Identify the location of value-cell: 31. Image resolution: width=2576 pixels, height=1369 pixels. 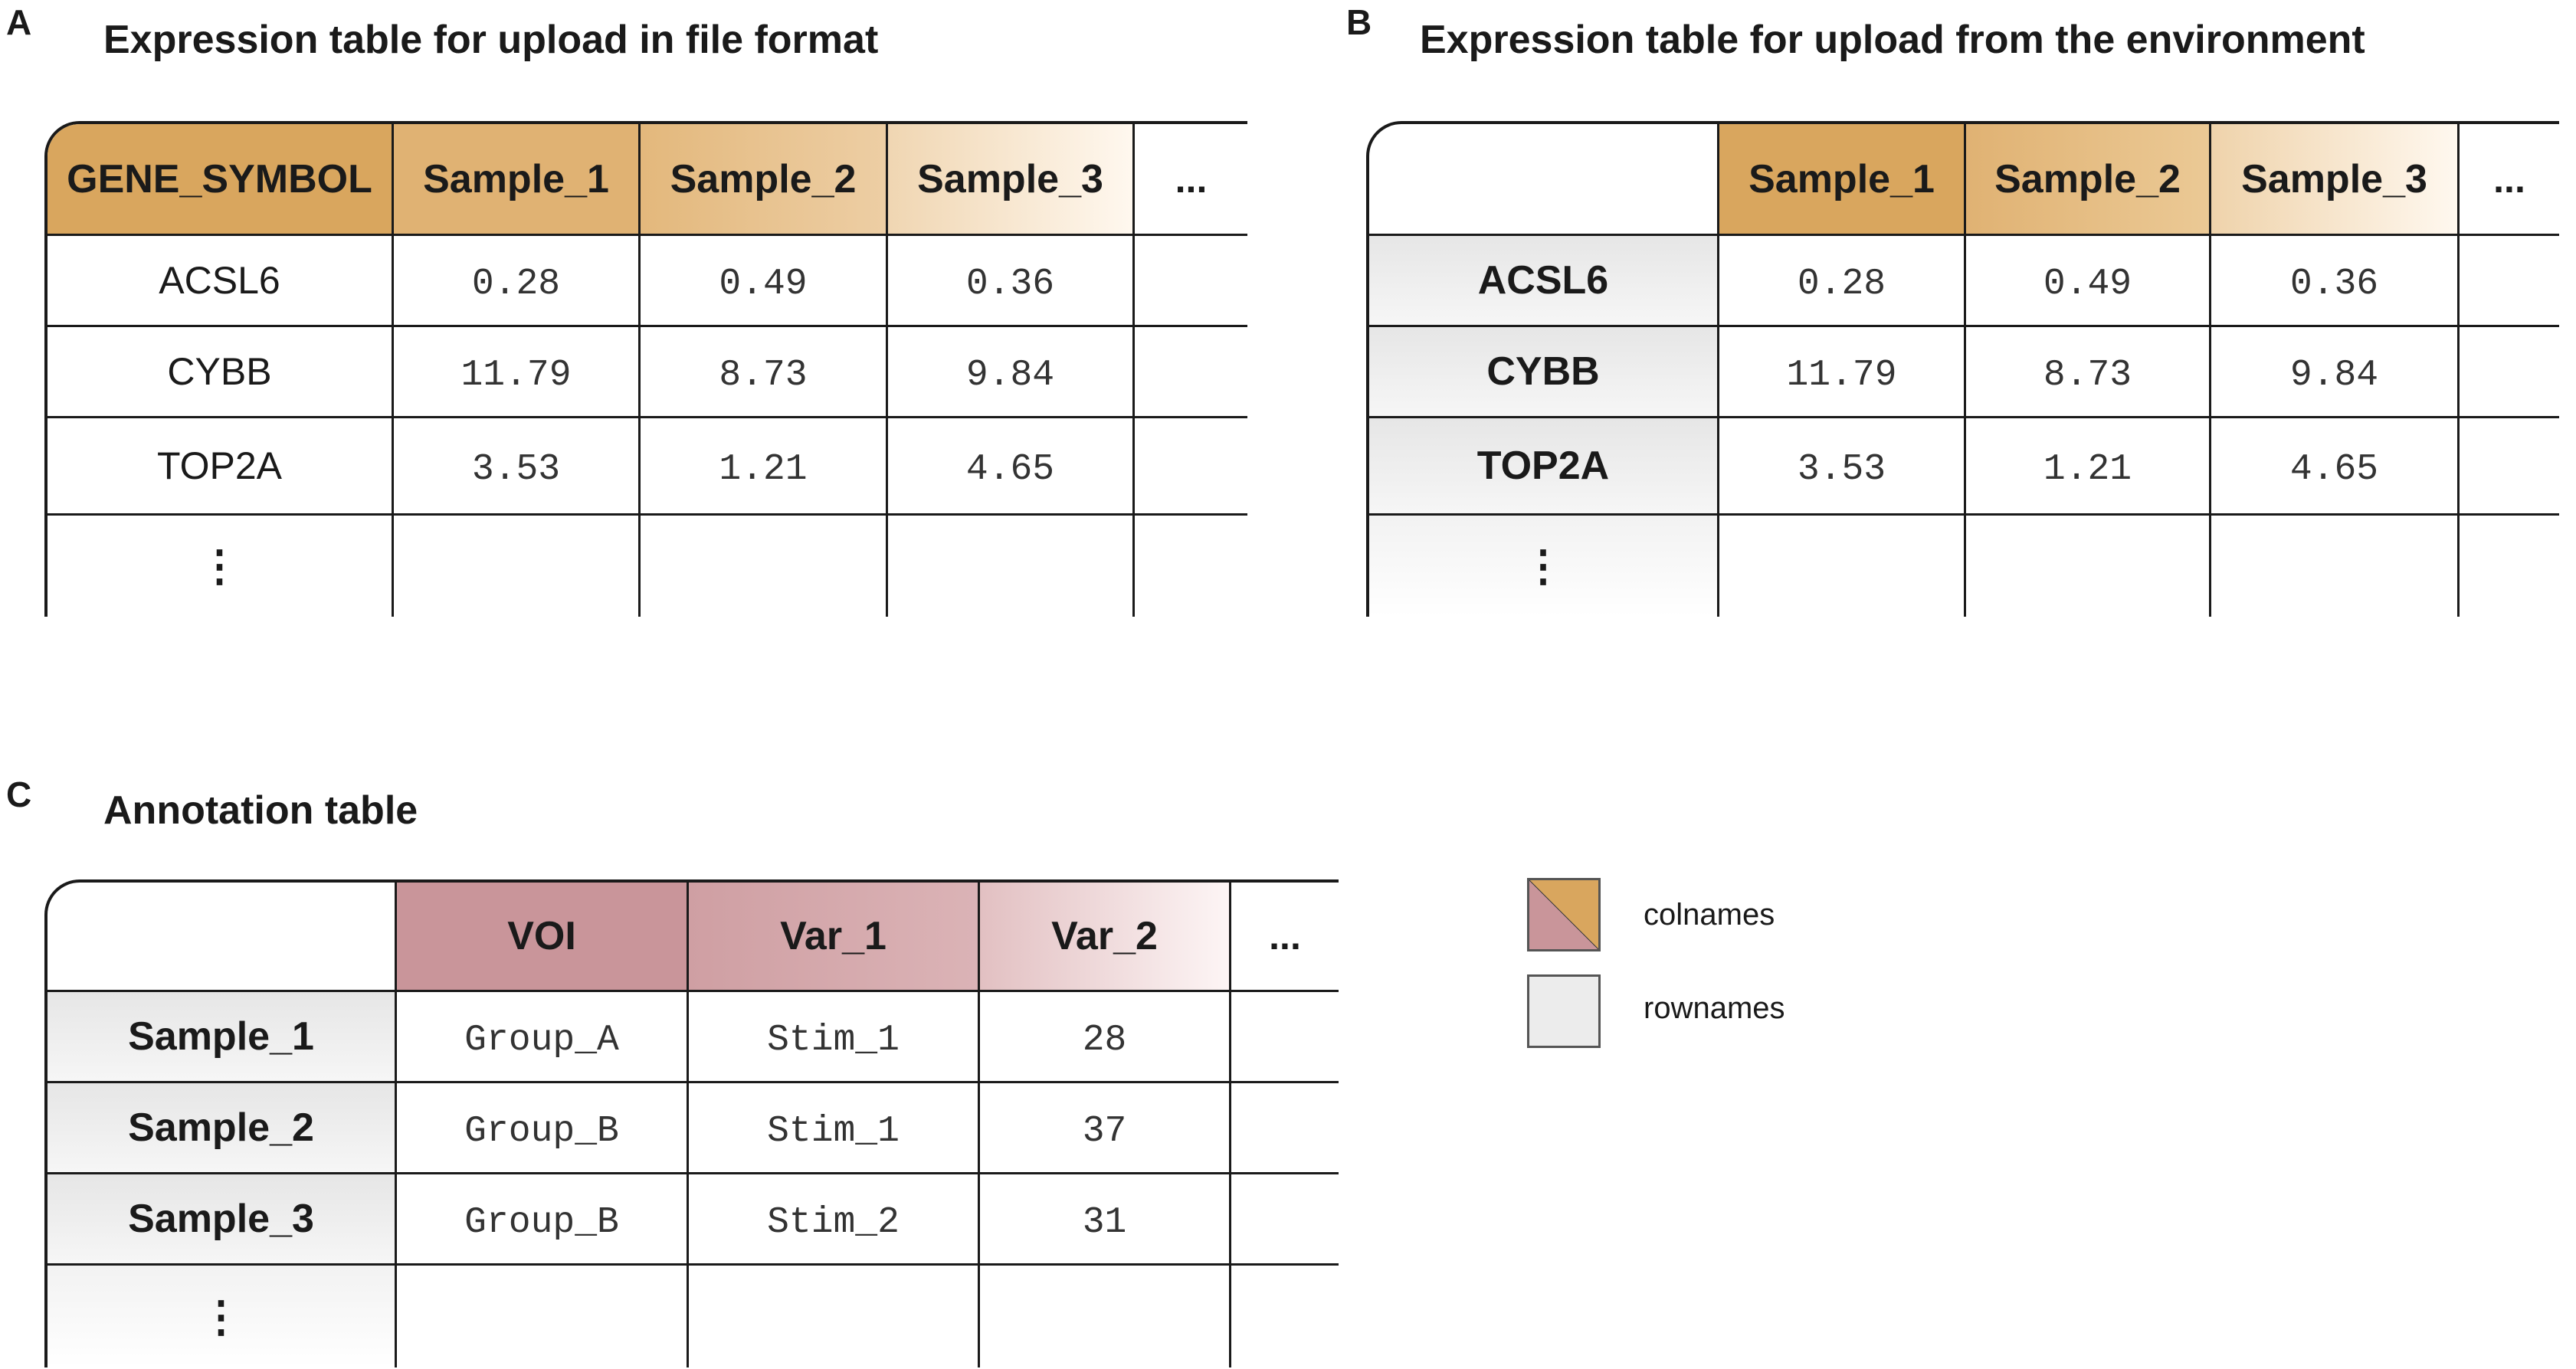
(1105, 1220).